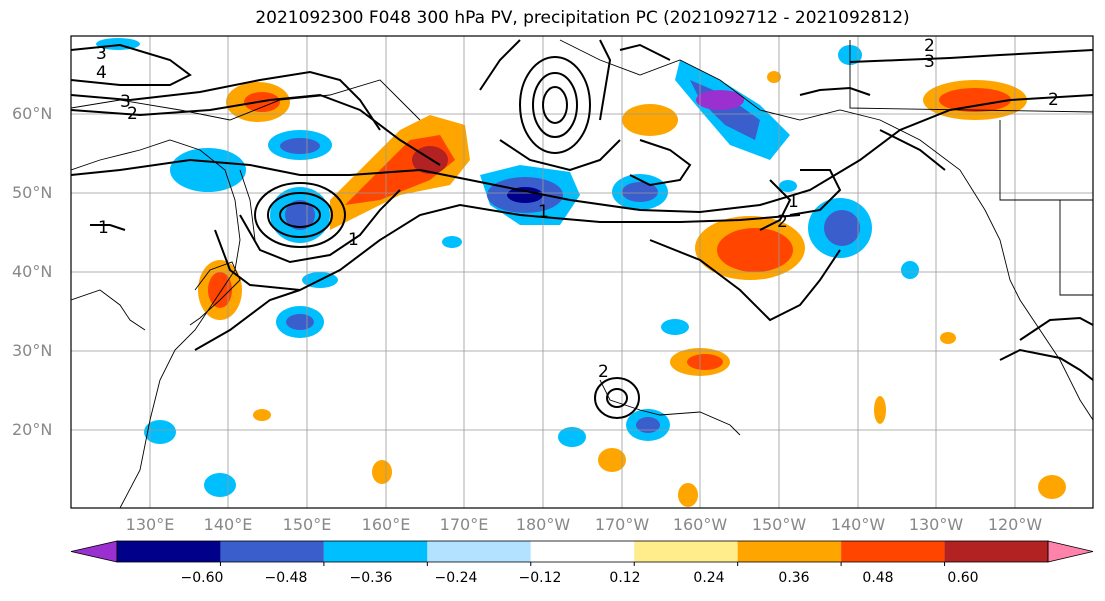 The height and width of the screenshot is (601, 1105). I want to click on lon-label: 150°W, so click(779, 524).